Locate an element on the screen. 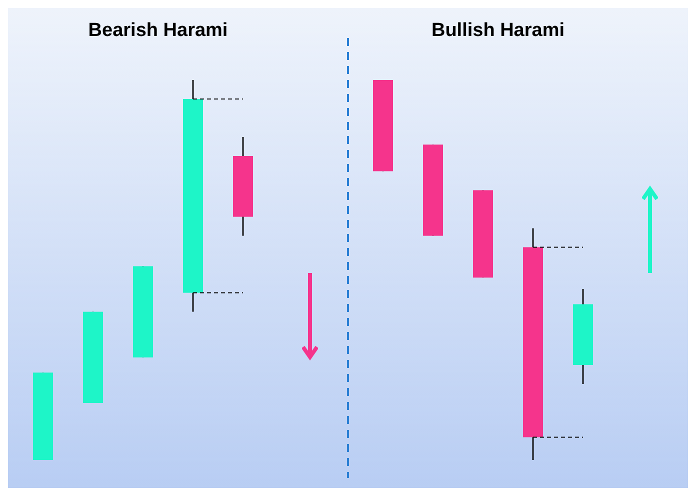  chart-title: Bullish Harami is located at coordinates (498, 31).